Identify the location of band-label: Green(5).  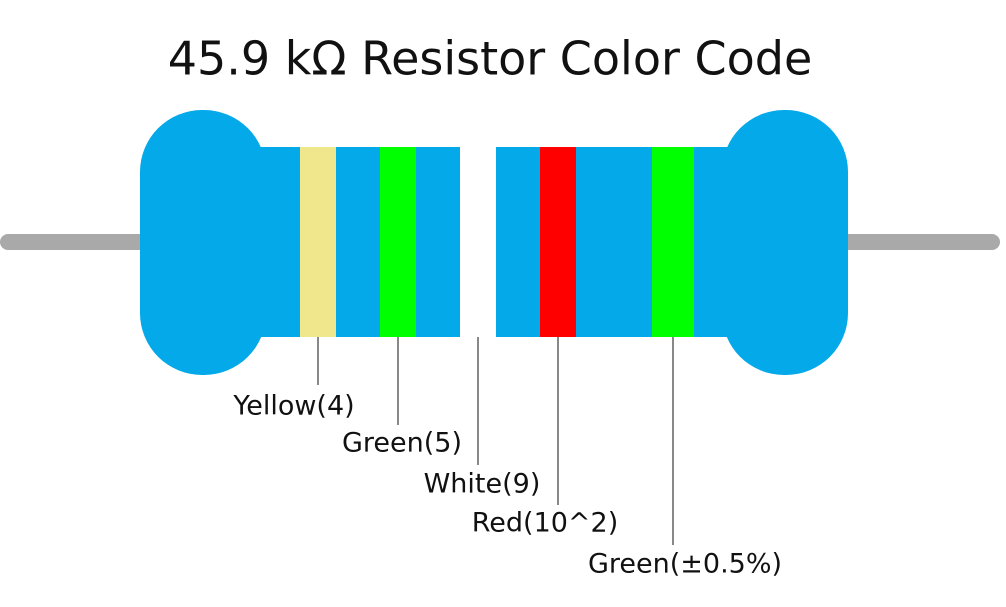
(402, 443).